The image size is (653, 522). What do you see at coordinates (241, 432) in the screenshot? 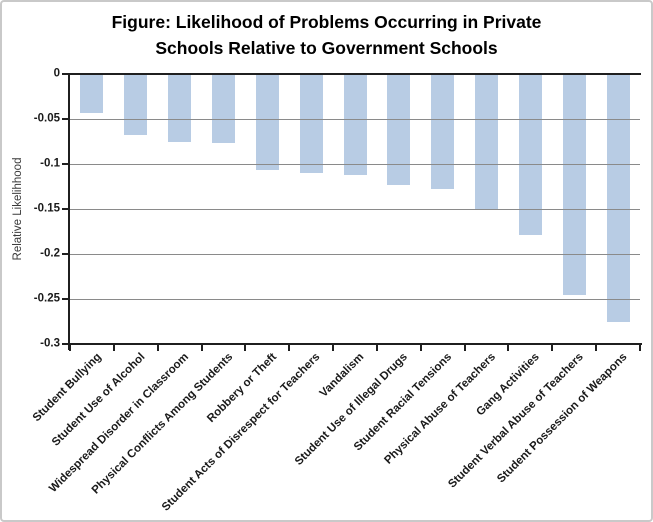
I see `category-label-text: Student Acts of Disrespect for Teachers` at bounding box center [241, 432].